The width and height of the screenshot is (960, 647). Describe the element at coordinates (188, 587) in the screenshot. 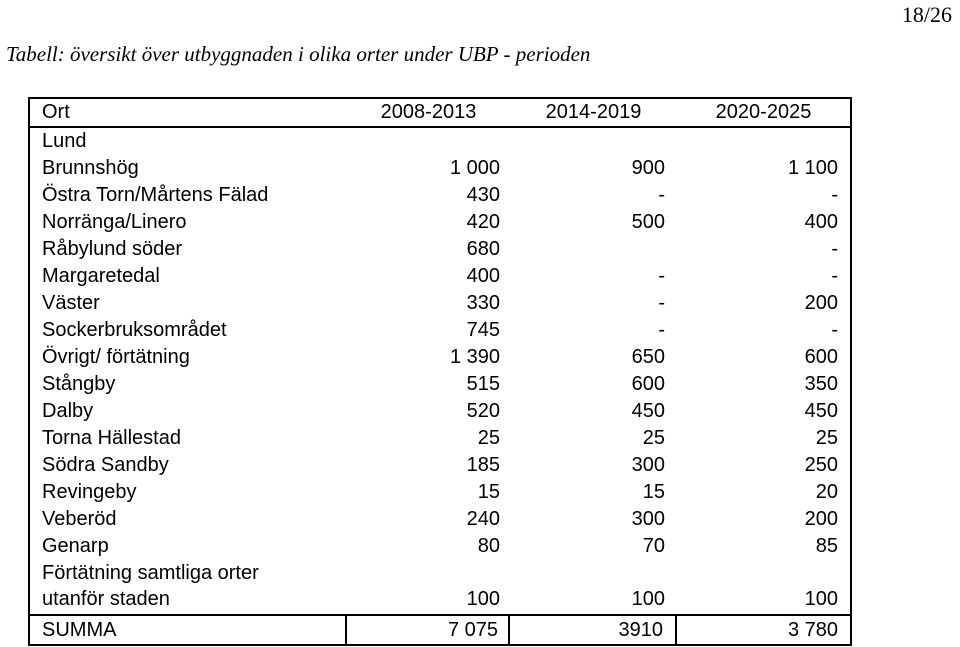

I see `row-label-multiline: Förtätning samtliga orter utanför staden` at that location.